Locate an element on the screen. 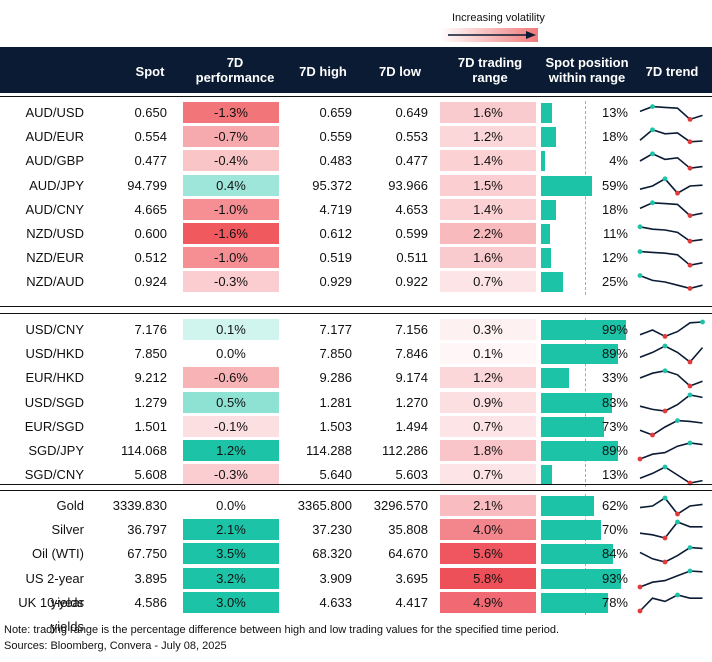  spot-value: 3.895 is located at coordinates (150, 578).